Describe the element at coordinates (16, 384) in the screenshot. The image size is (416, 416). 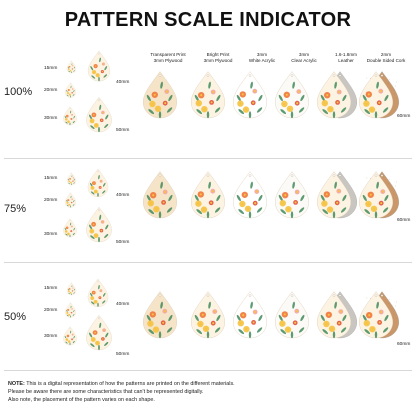
I see `note-prefix: NOTE:` at that location.